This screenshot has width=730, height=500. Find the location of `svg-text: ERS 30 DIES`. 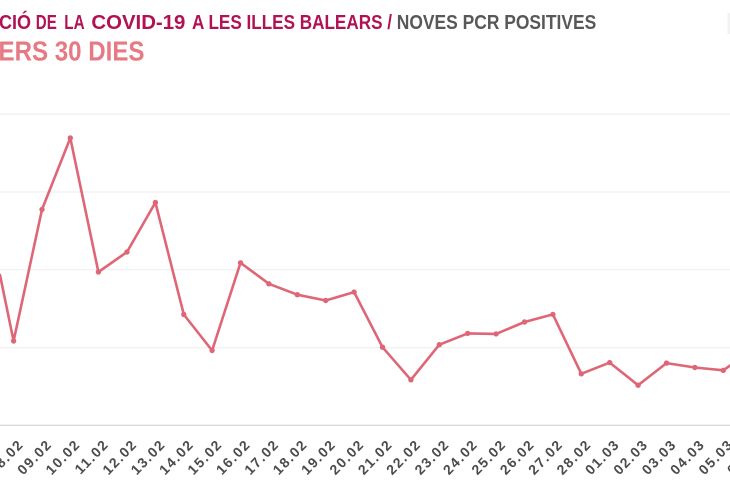

svg-text: ERS 30 DIES is located at coordinates (72, 50).